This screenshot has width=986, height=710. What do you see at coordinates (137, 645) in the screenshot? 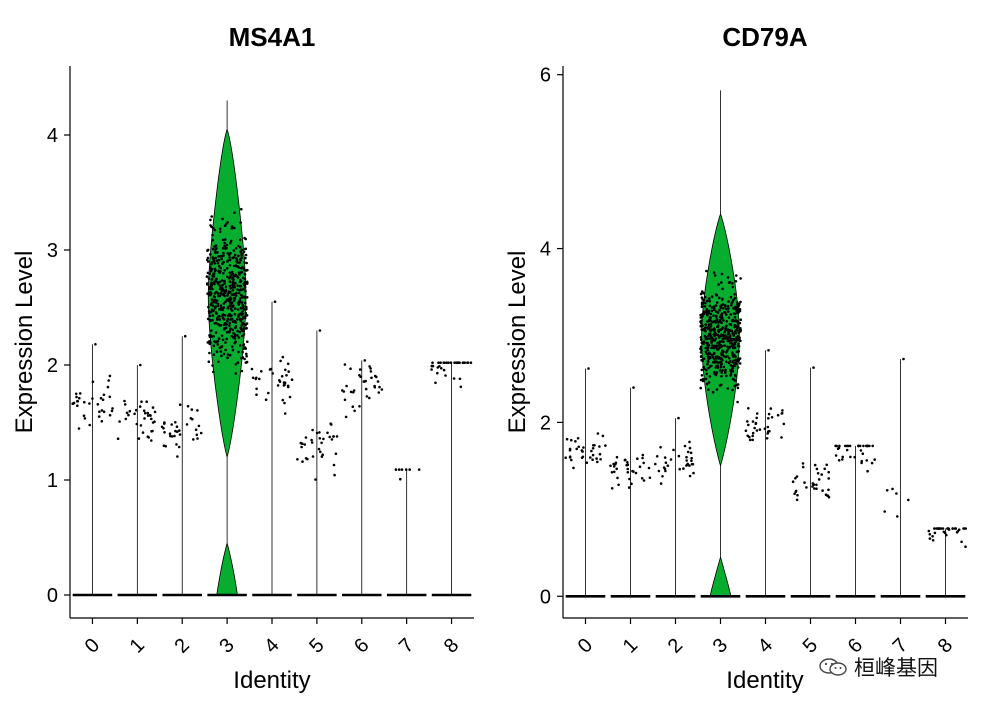
I see `x-tick-label: 1` at bounding box center [137, 645].